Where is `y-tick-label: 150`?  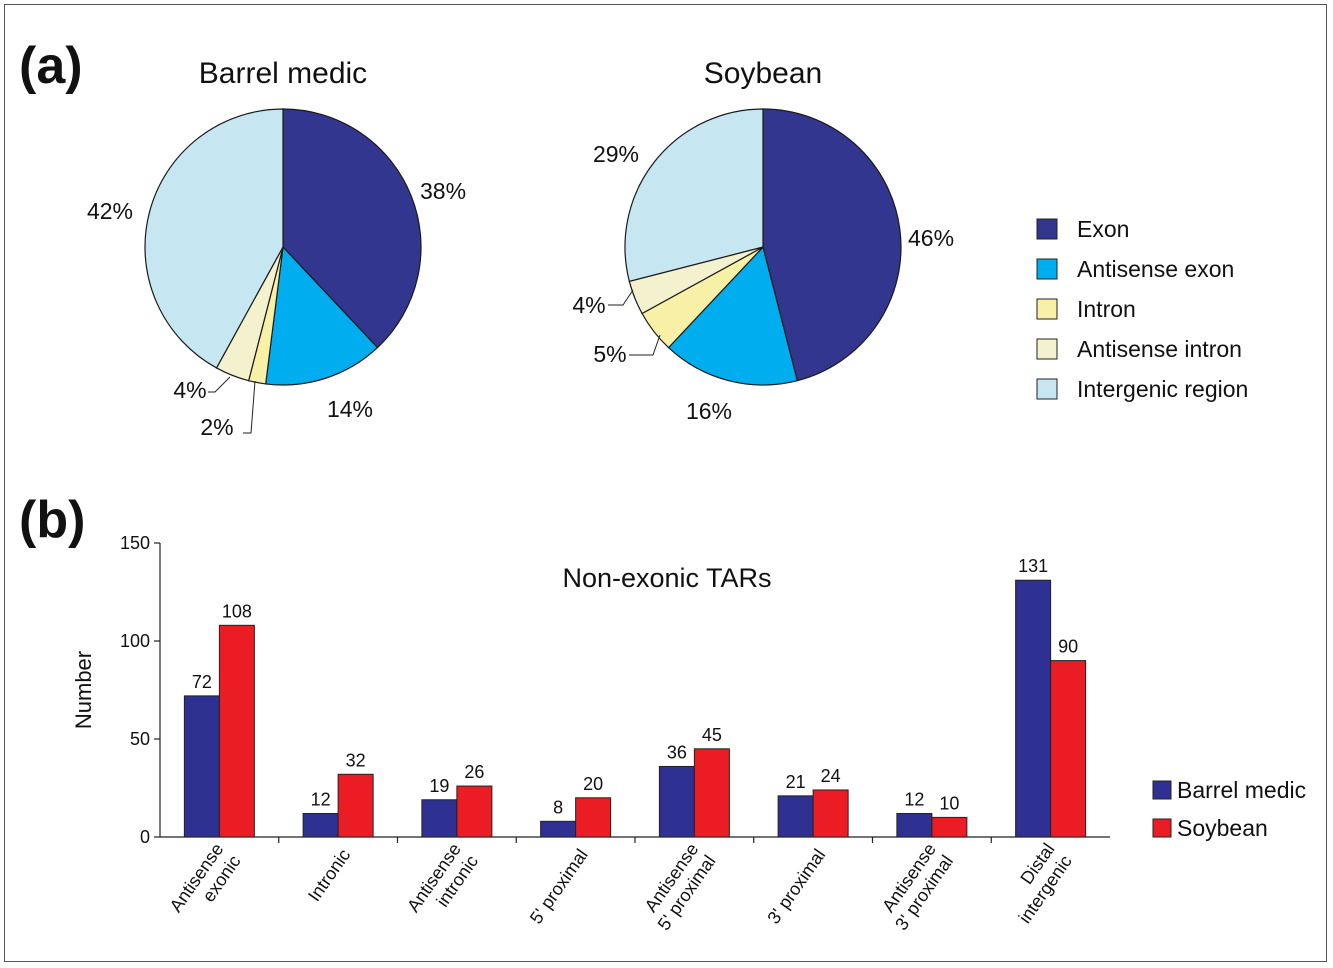 y-tick-label: 150 is located at coordinates (135, 543).